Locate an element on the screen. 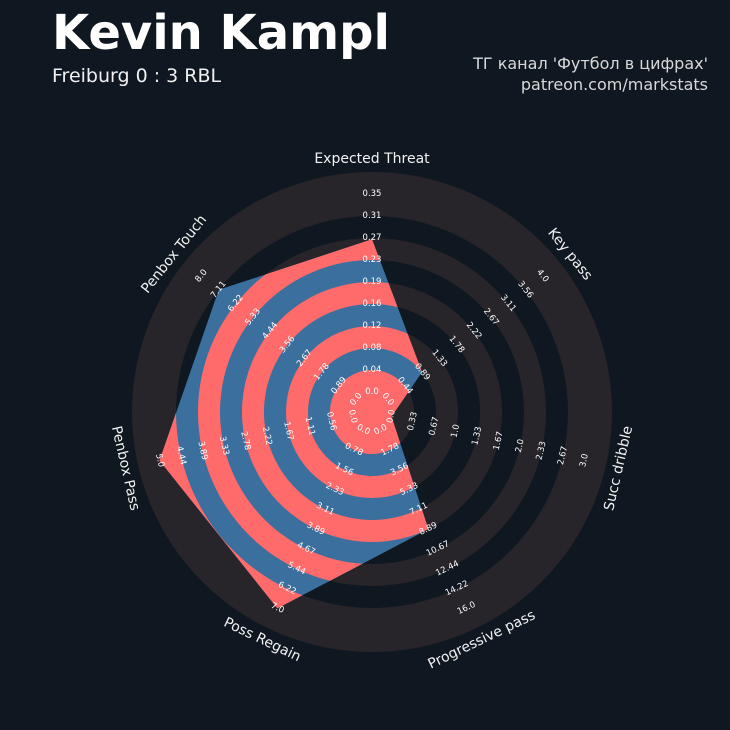 Image resolution: width=730 pixels, height=730 pixels. tick-label: 5.0 is located at coordinates (159, 460).